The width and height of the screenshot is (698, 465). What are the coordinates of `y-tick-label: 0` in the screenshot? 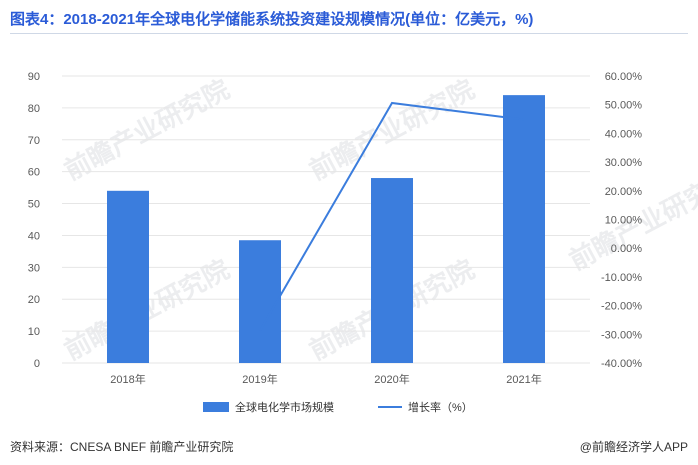 It's located at (37, 364).